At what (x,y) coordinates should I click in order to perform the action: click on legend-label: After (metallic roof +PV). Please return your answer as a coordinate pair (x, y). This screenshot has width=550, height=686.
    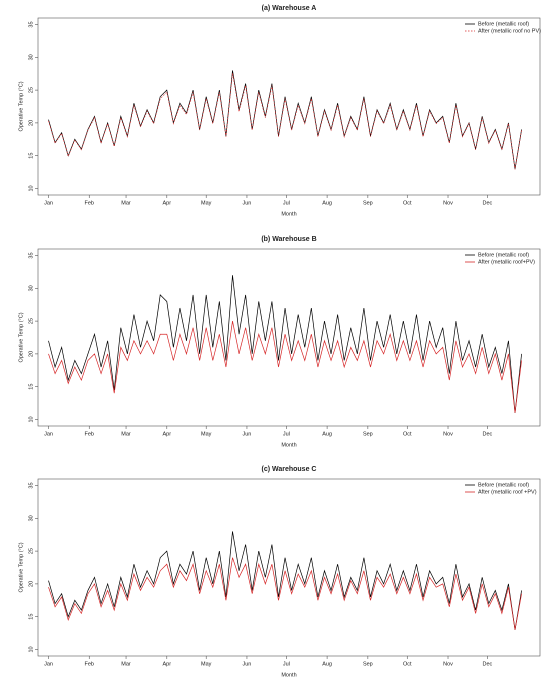
    Looking at the image, I should click on (507, 492).